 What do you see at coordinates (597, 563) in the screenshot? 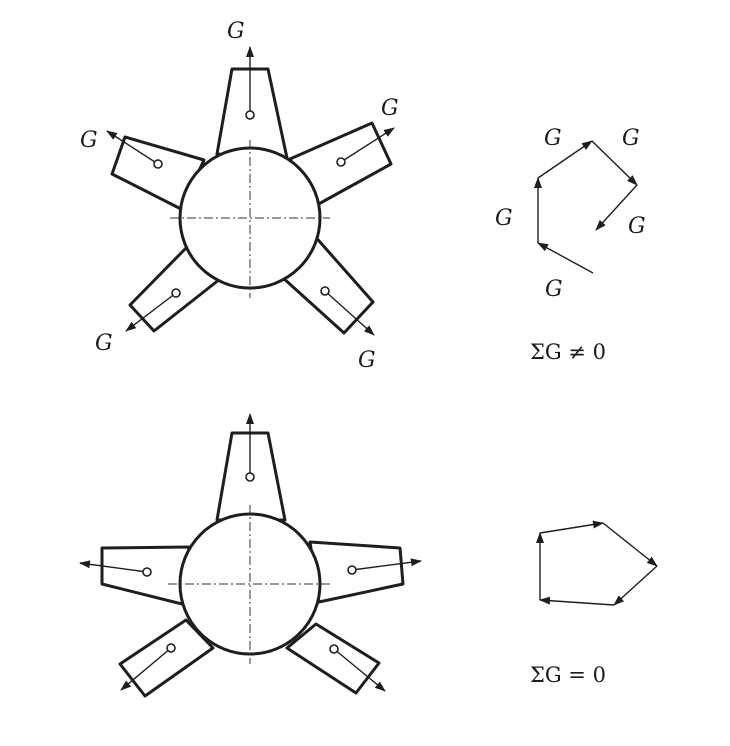
I see `closed-force-polygon` at bounding box center [597, 563].